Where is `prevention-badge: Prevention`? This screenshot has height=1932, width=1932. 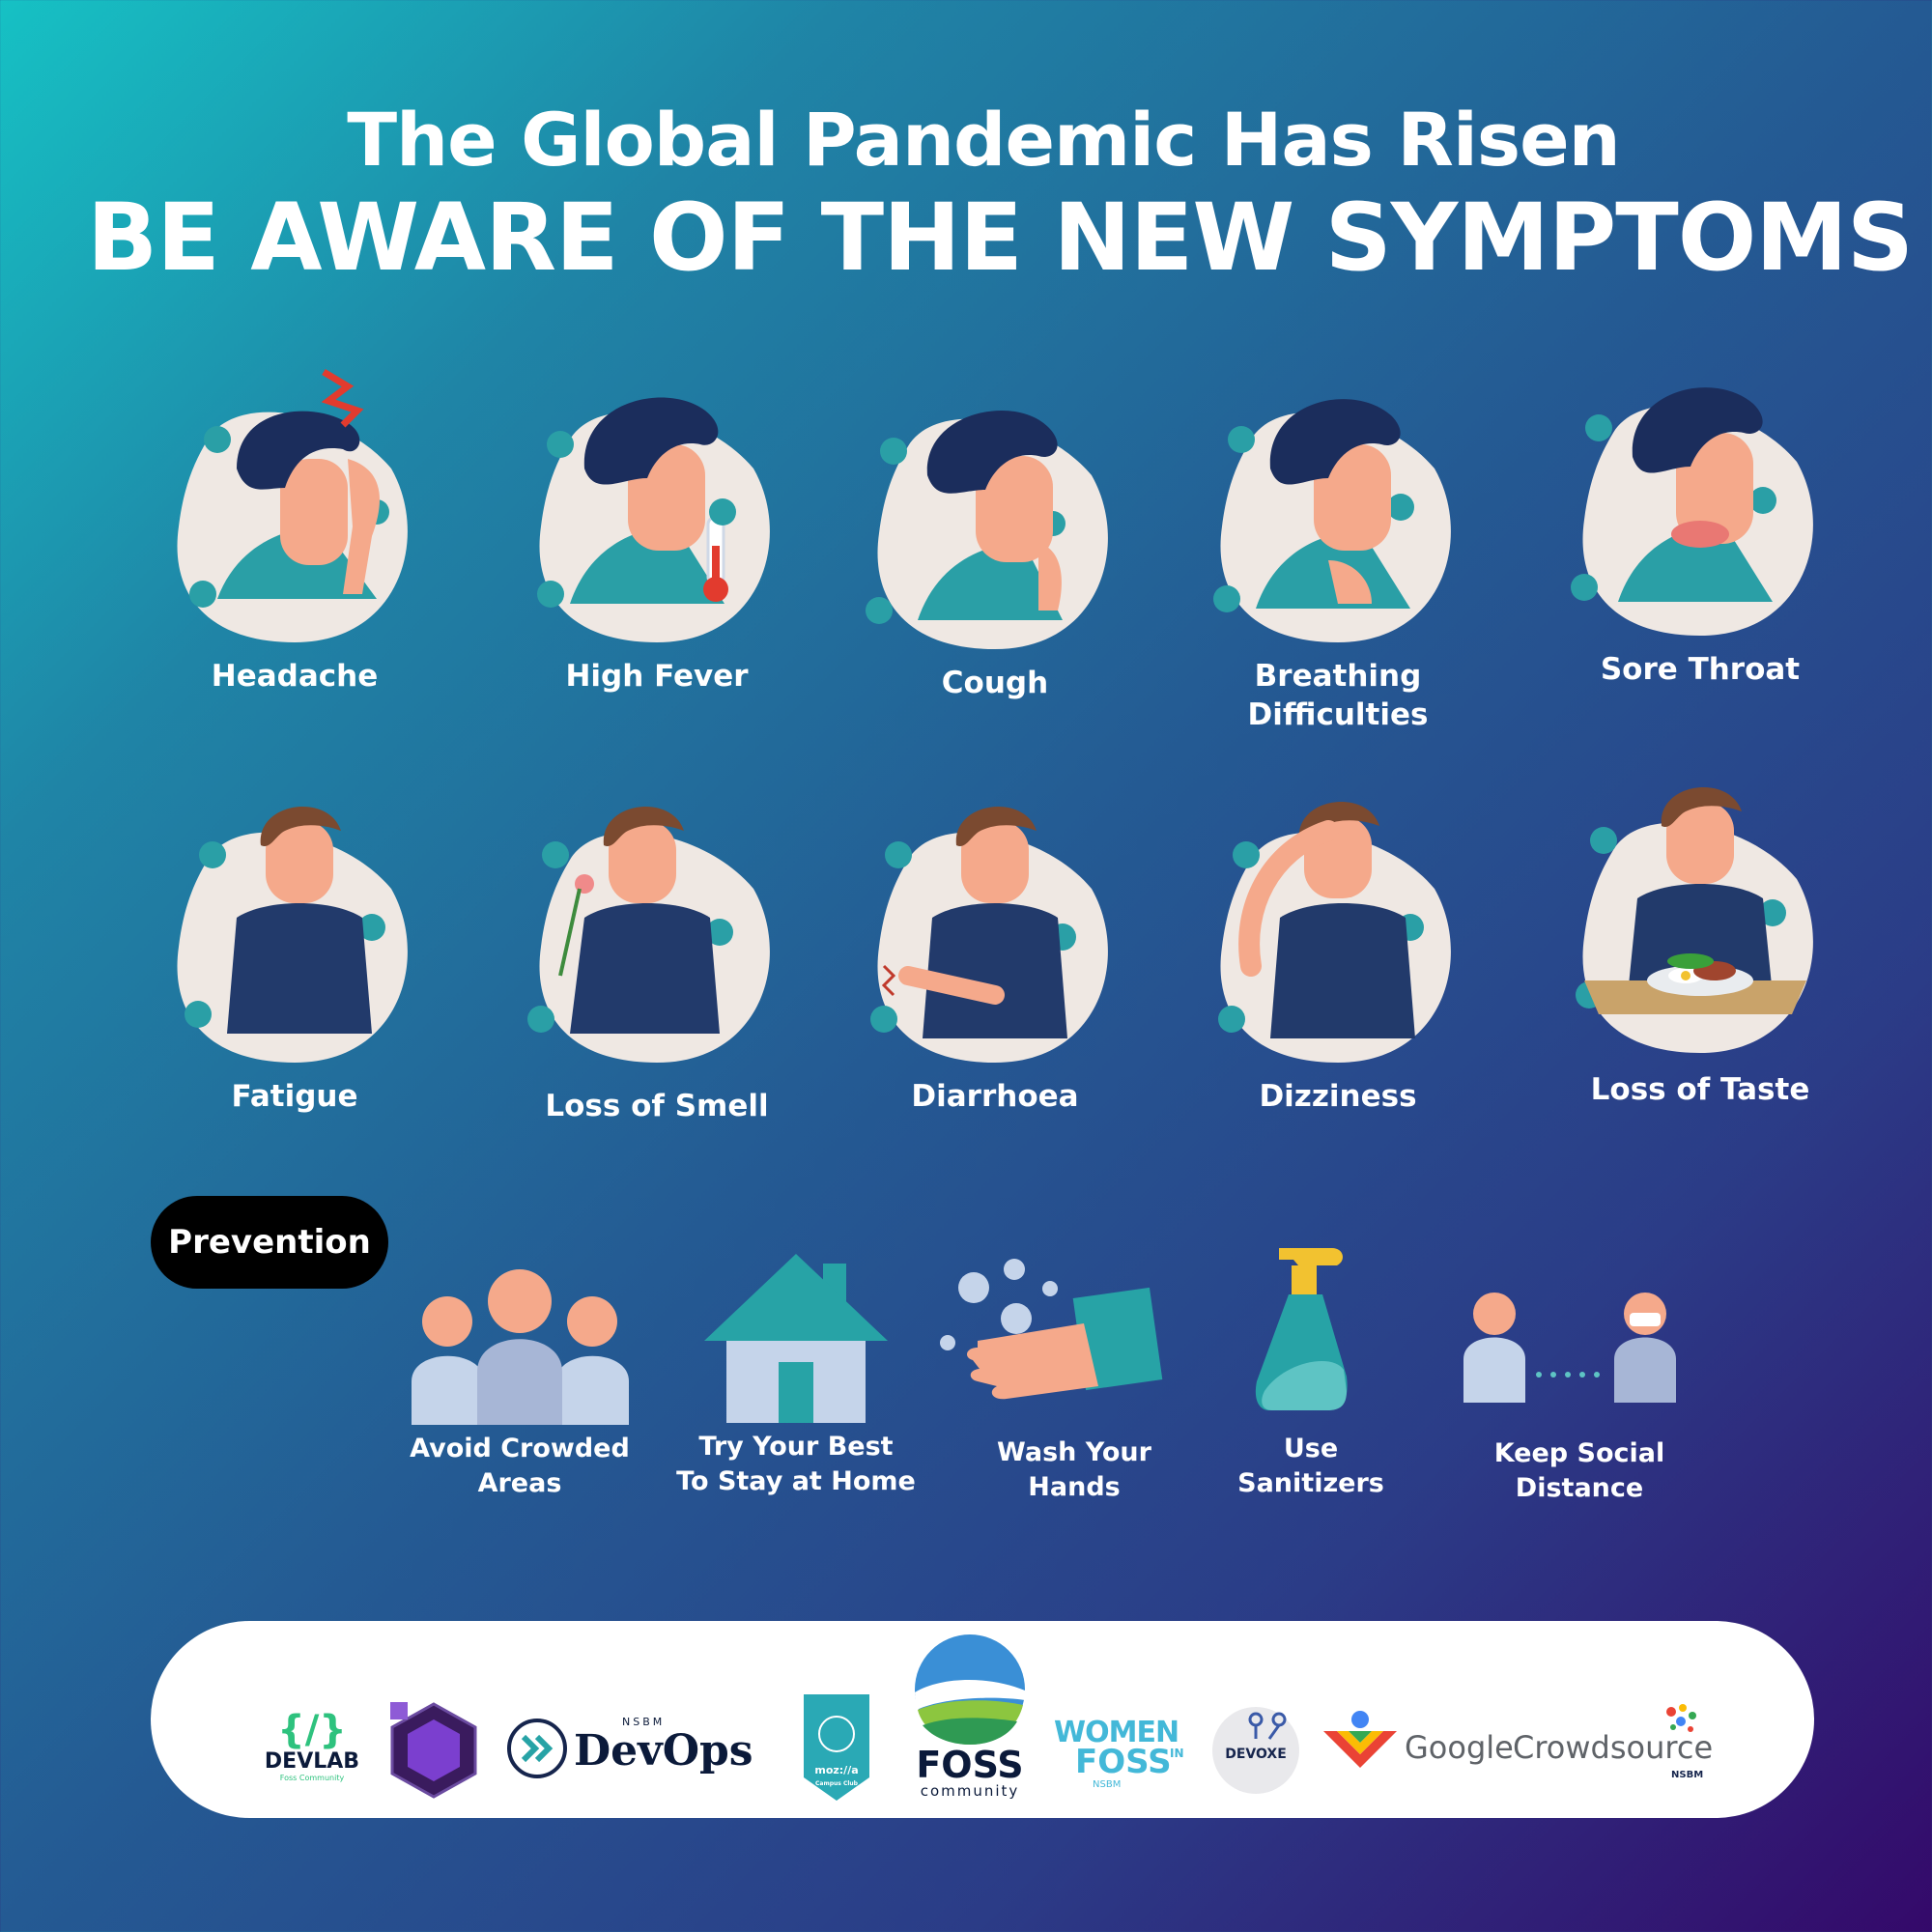
prevention-badge: Prevention is located at coordinates (269, 1242).